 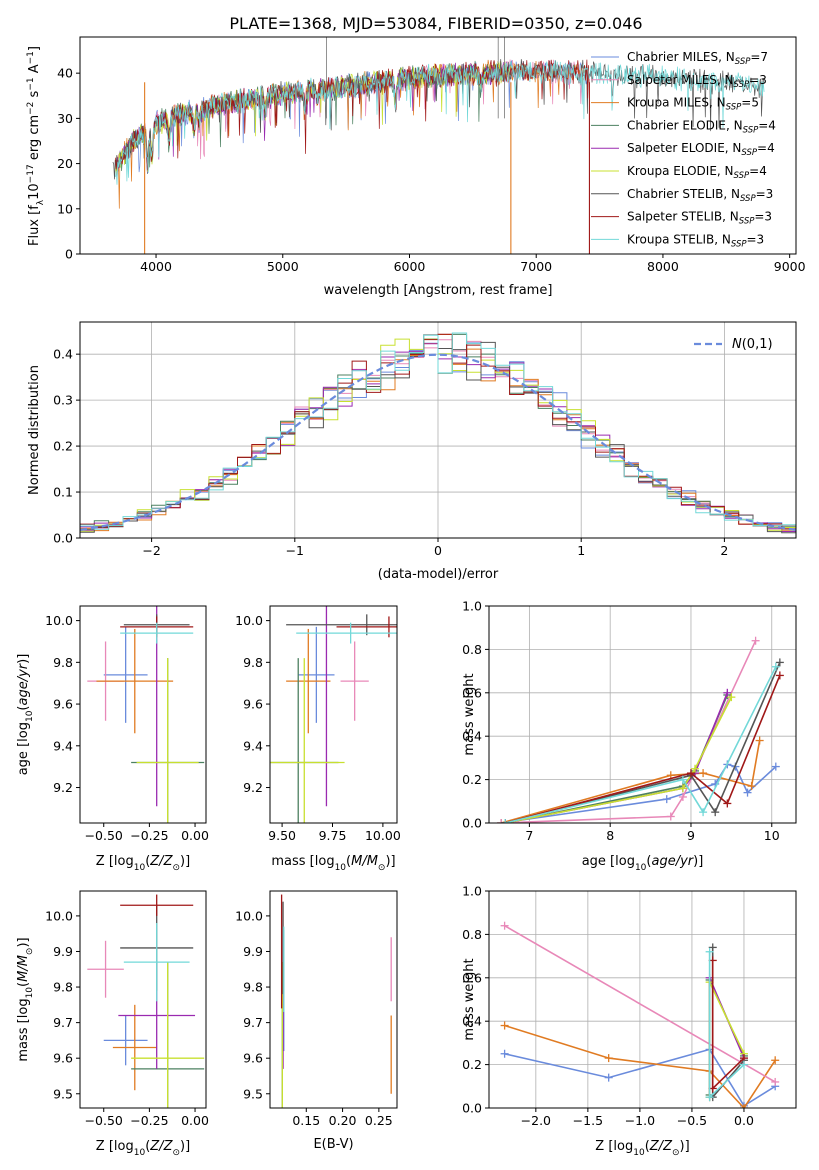 I want to click on legend-text: Chabrier MILES, N, so click(x=681, y=57).